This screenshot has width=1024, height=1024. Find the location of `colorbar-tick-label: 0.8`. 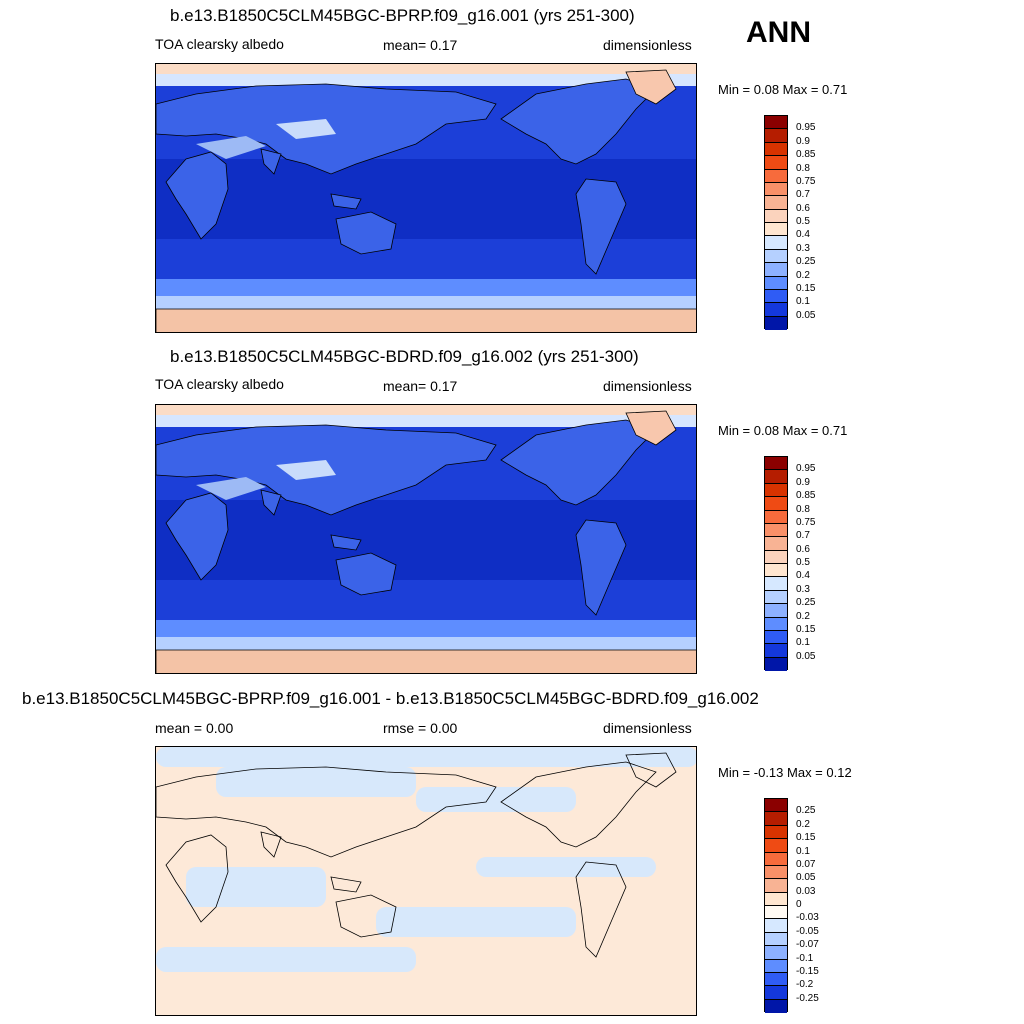

colorbar-tick-label: 0.8 is located at coordinates (803, 509).